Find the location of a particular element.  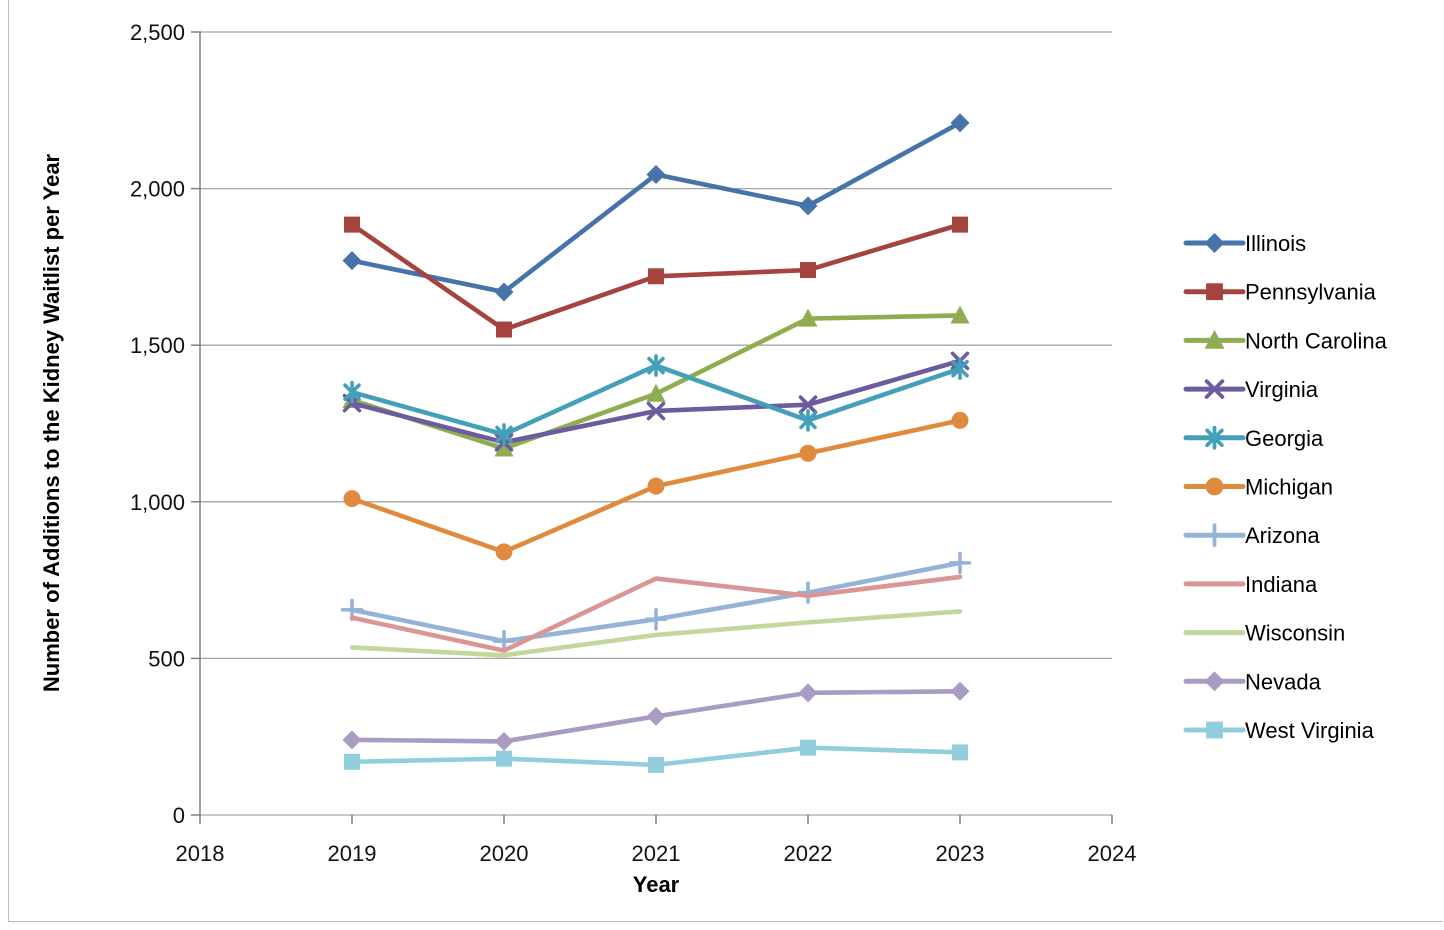

legend-label: Indiana is located at coordinates (1281, 584).